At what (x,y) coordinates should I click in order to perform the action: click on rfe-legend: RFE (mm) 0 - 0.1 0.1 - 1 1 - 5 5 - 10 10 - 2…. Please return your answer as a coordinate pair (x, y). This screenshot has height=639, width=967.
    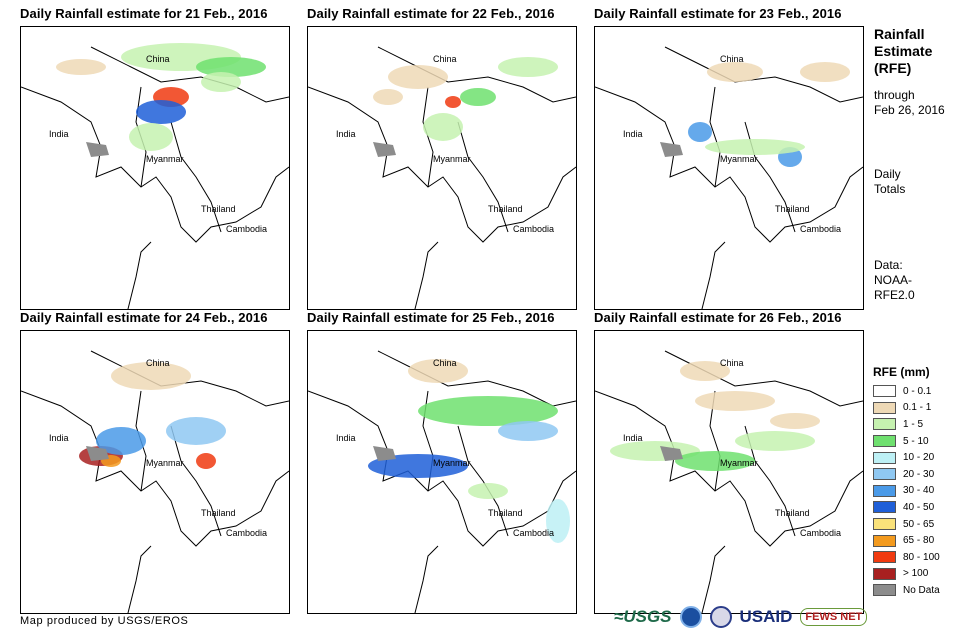
    Looking at the image, I should click on (906, 482).